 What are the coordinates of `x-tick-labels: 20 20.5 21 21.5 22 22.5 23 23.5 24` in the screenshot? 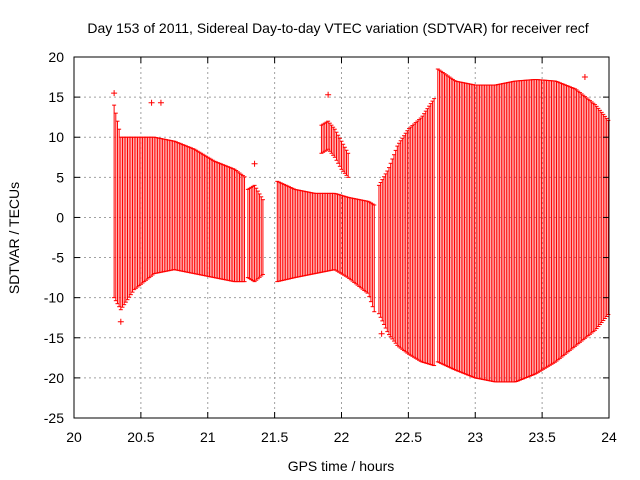 It's located at (341, 437).